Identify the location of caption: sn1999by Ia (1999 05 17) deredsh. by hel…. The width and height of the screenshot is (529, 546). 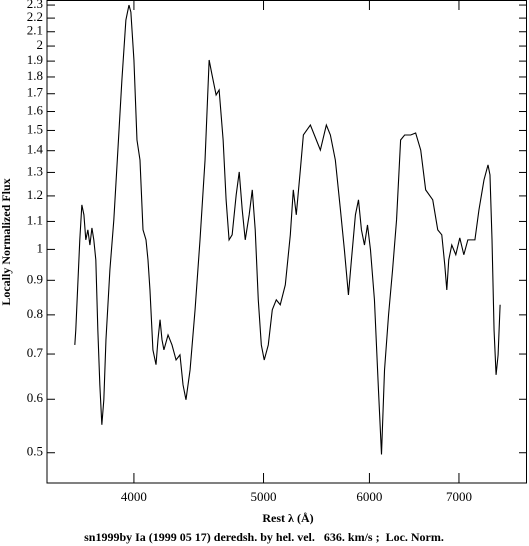
(264, 537).